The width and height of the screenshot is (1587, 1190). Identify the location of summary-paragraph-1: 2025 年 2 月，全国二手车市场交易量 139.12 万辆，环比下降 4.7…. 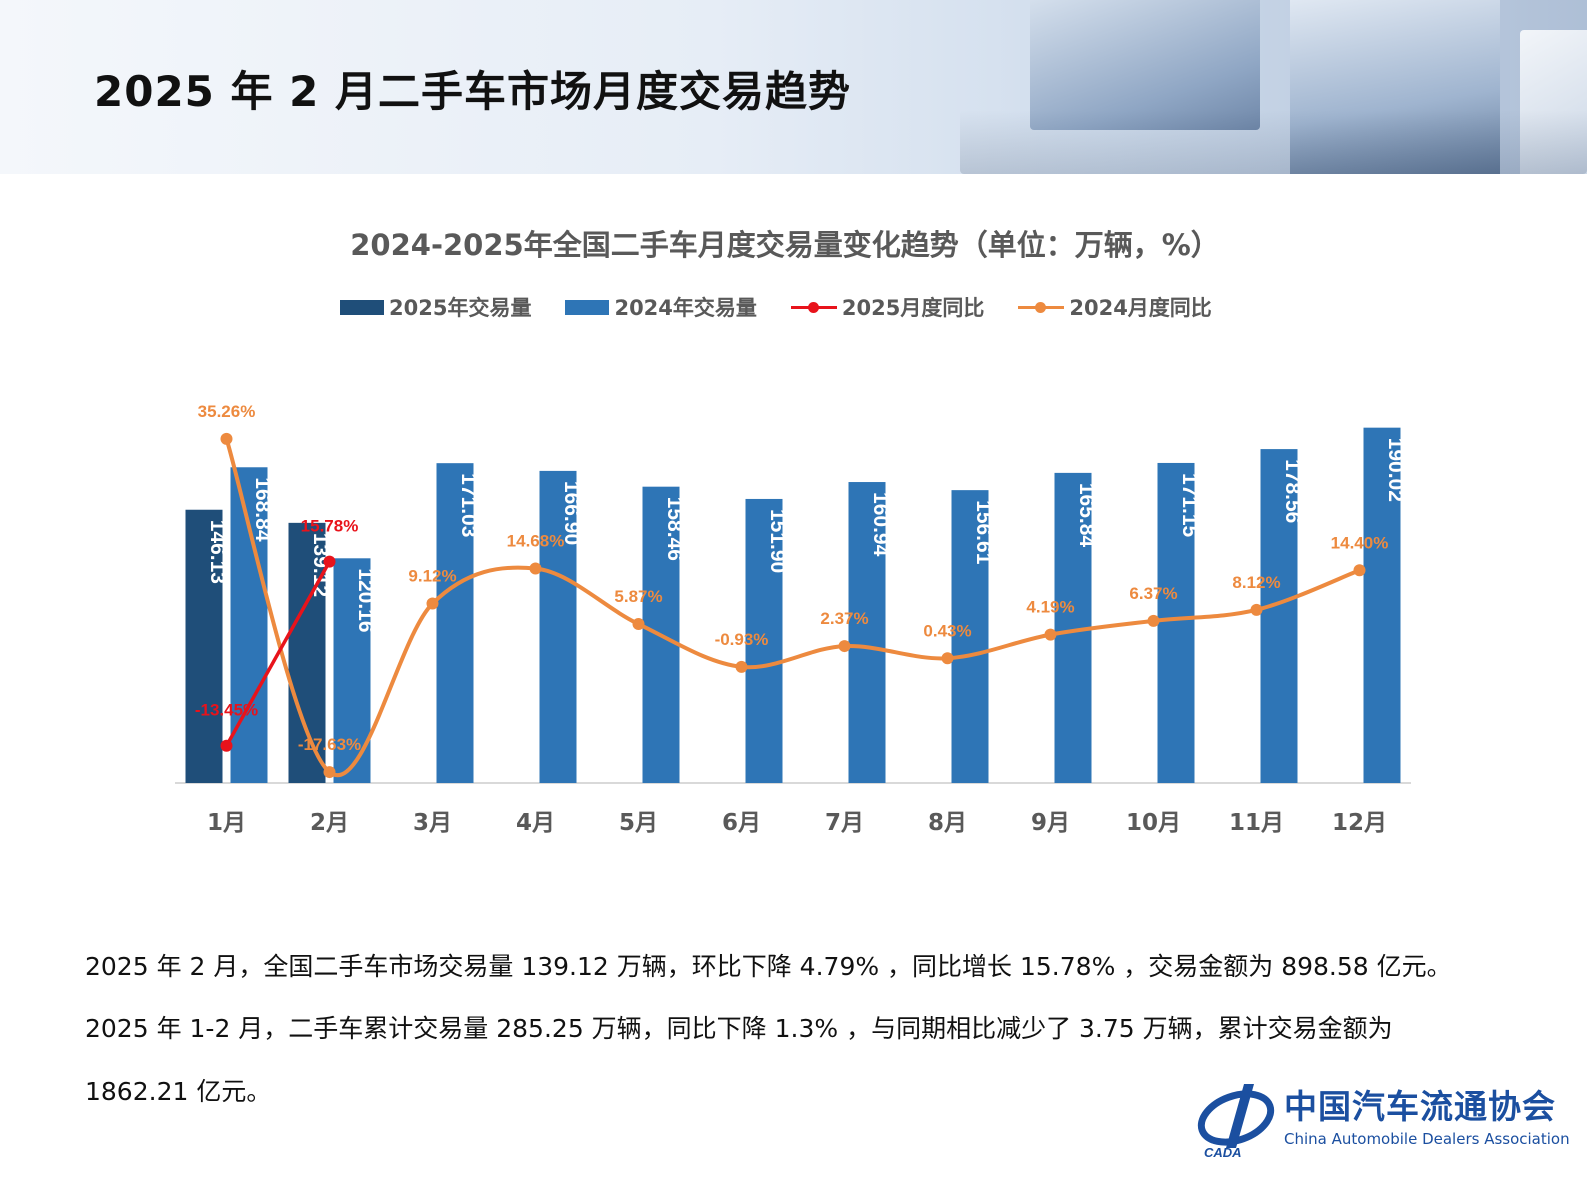
(768, 966).